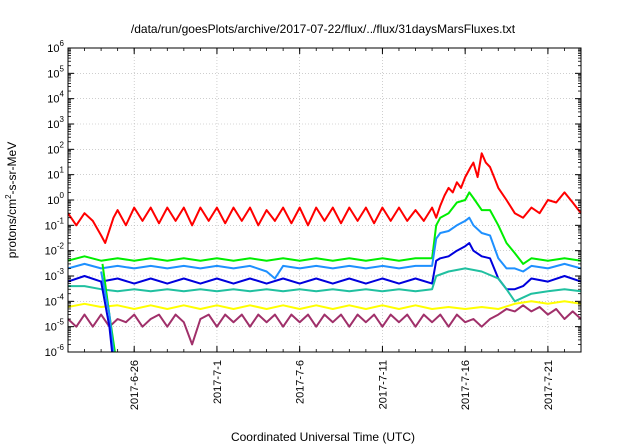 Image resolution: width=640 pixels, height=448 pixels. Describe the element at coordinates (55, 326) in the screenshot. I see `y-tick-label: 10⁻⁵` at that location.